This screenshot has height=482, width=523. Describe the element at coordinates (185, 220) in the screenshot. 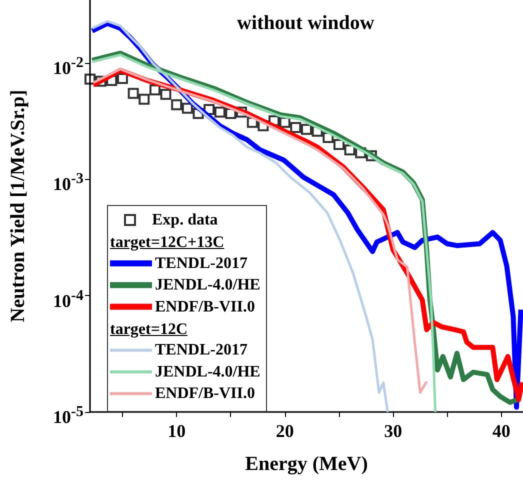

I see `legend-label: Exp. data` at that location.